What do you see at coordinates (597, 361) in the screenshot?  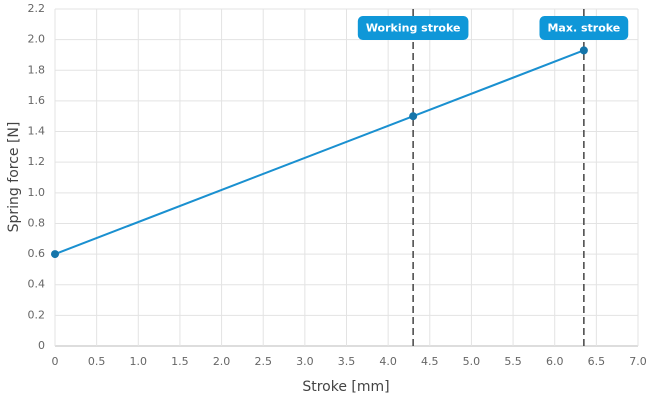 I see `x-tick-label: 6.5` at bounding box center [597, 361].